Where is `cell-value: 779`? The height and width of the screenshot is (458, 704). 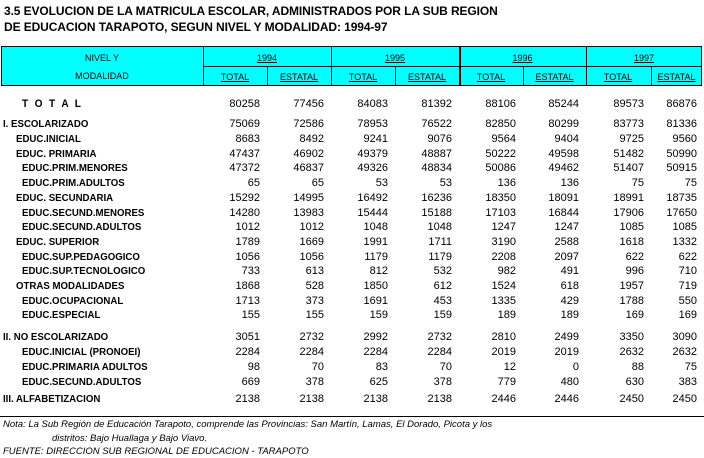
cell-value: 779 is located at coordinates (506, 382).